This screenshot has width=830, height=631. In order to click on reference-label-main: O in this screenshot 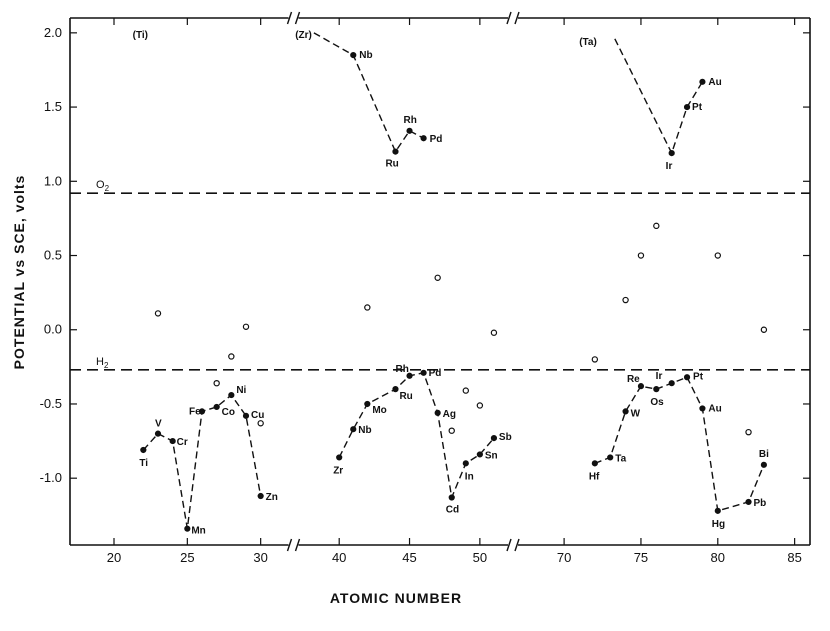, I will do `click(100, 185)`.